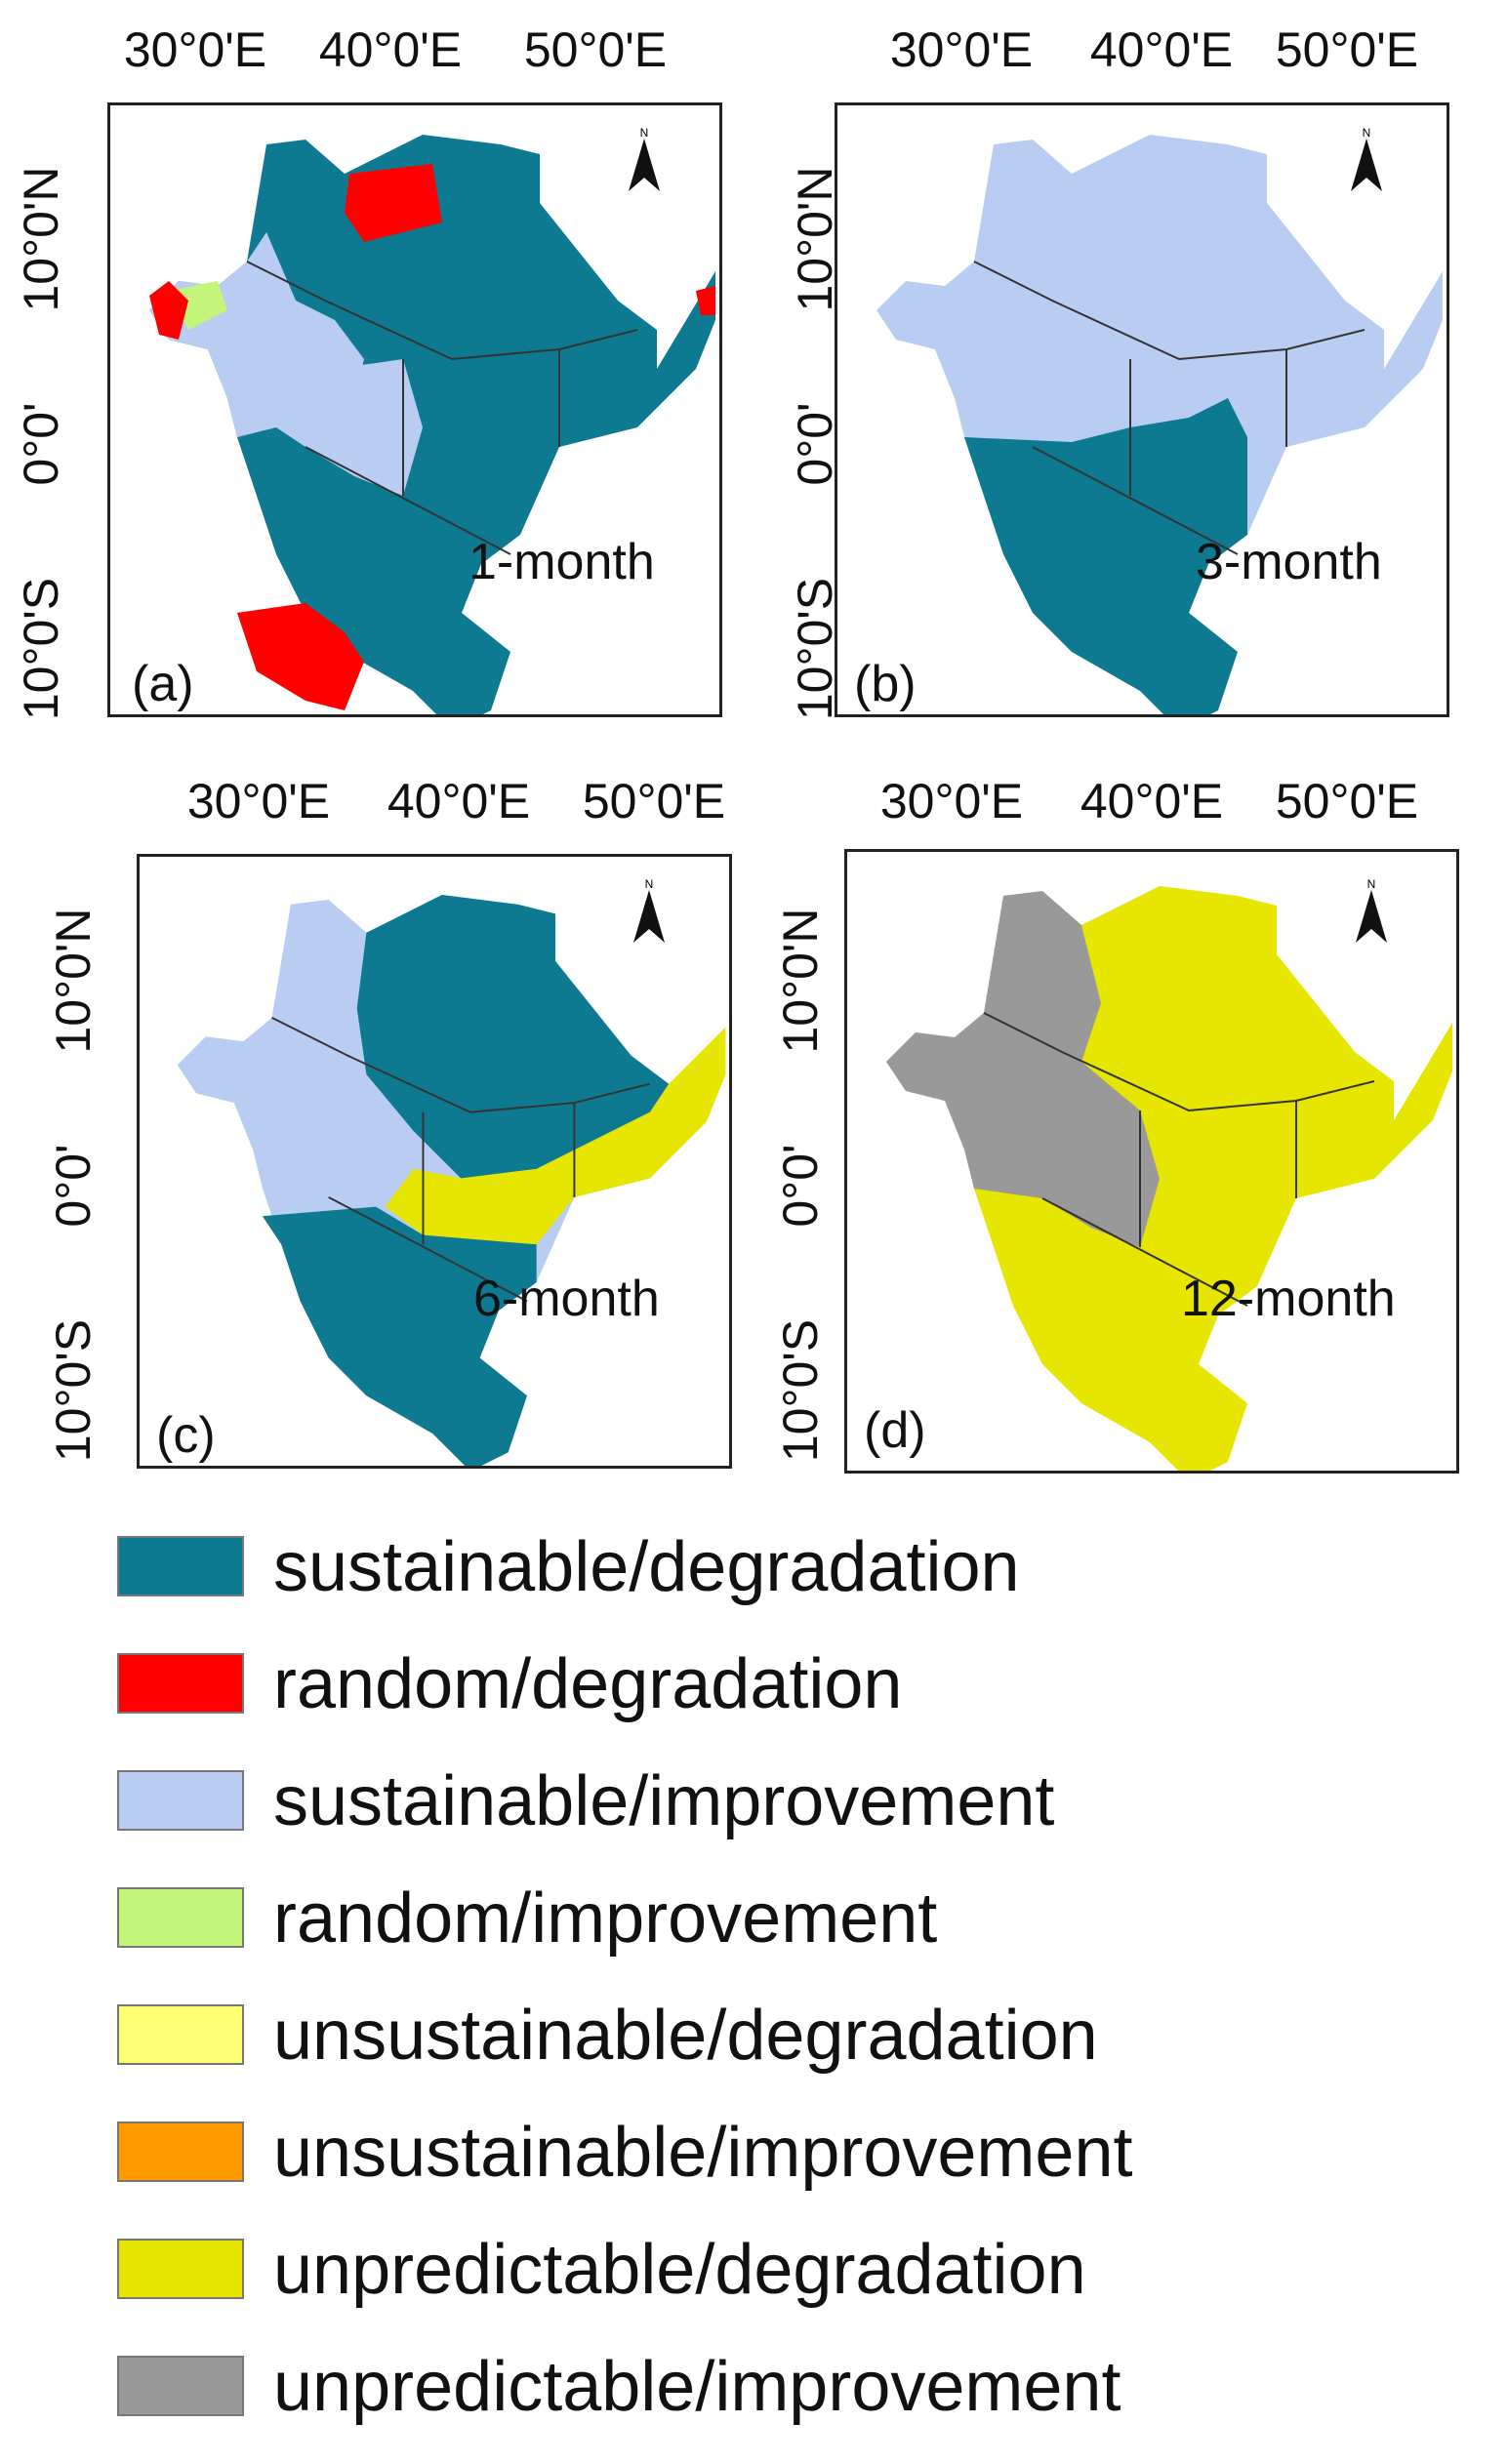  What do you see at coordinates (885, 684) in the screenshot?
I see `panel-letter-b: (b)` at bounding box center [885, 684].